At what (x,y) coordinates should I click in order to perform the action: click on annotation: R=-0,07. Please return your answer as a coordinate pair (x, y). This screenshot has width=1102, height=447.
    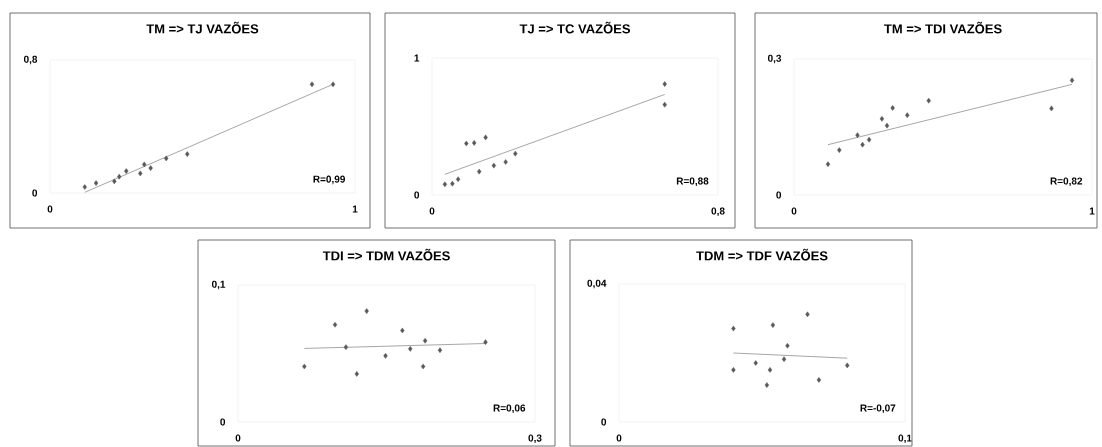
    Looking at the image, I should click on (878, 408).